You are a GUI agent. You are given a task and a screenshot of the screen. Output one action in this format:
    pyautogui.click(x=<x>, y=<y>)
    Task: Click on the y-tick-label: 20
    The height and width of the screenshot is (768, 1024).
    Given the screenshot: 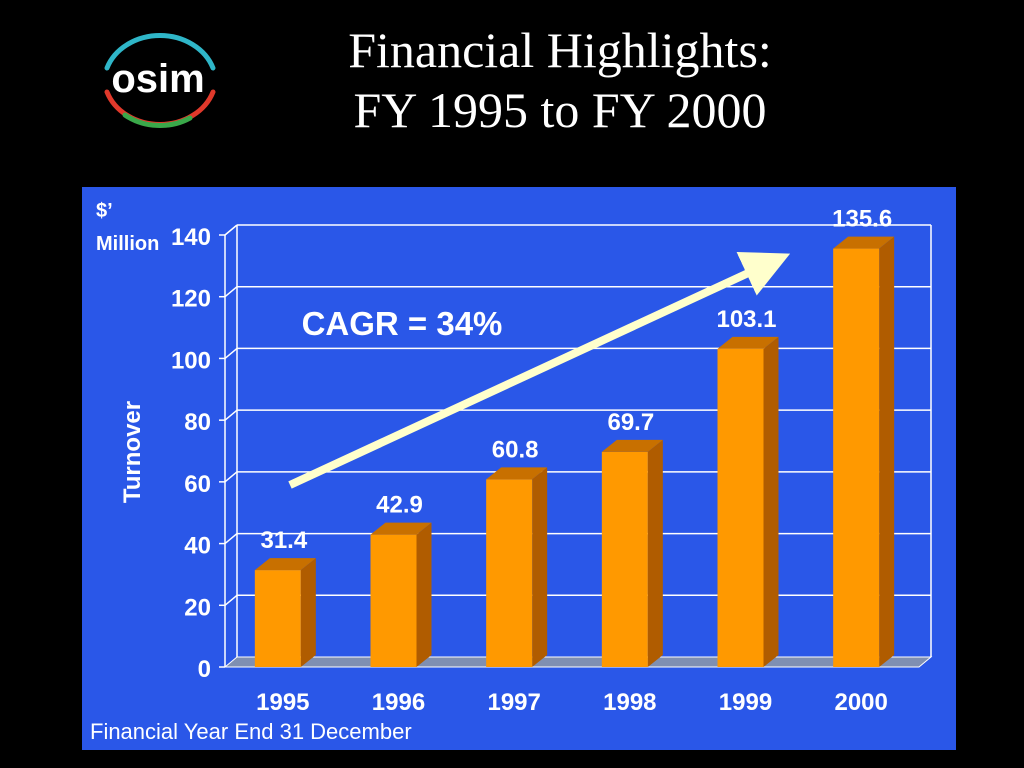 What is the action you would take?
    pyautogui.click(x=197, y=607)
    